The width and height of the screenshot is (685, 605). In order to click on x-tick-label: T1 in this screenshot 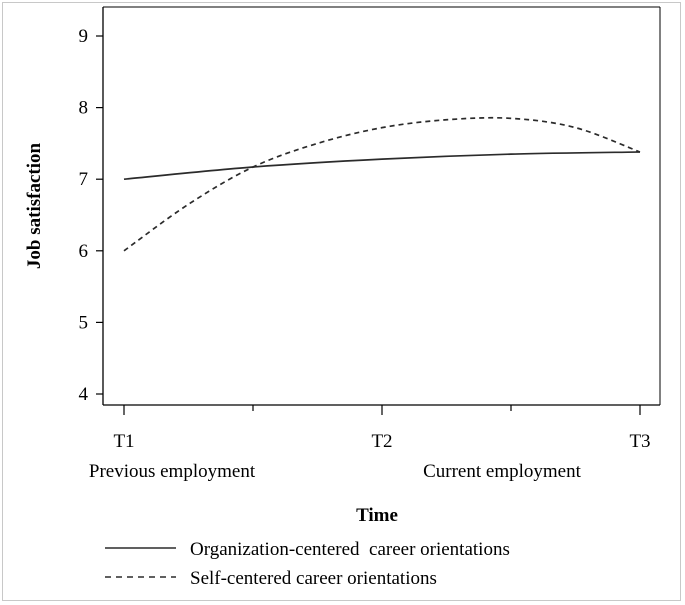, I will do `click(123, 441)`.